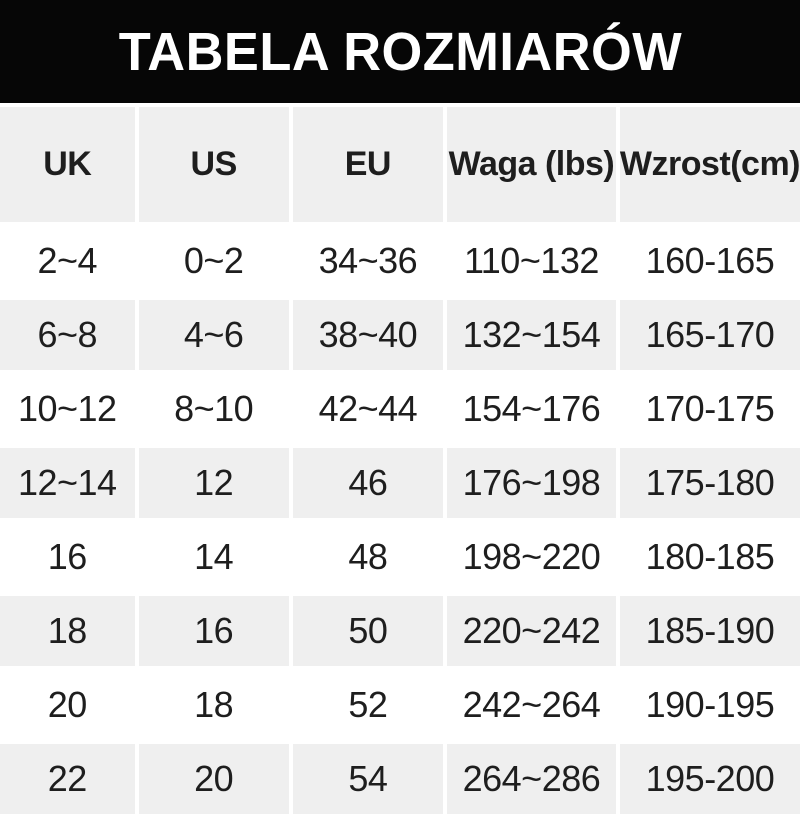 The width and height of the screenshot is (800, 814). I want to click on table-cell: 0~2, so click(213, 261).